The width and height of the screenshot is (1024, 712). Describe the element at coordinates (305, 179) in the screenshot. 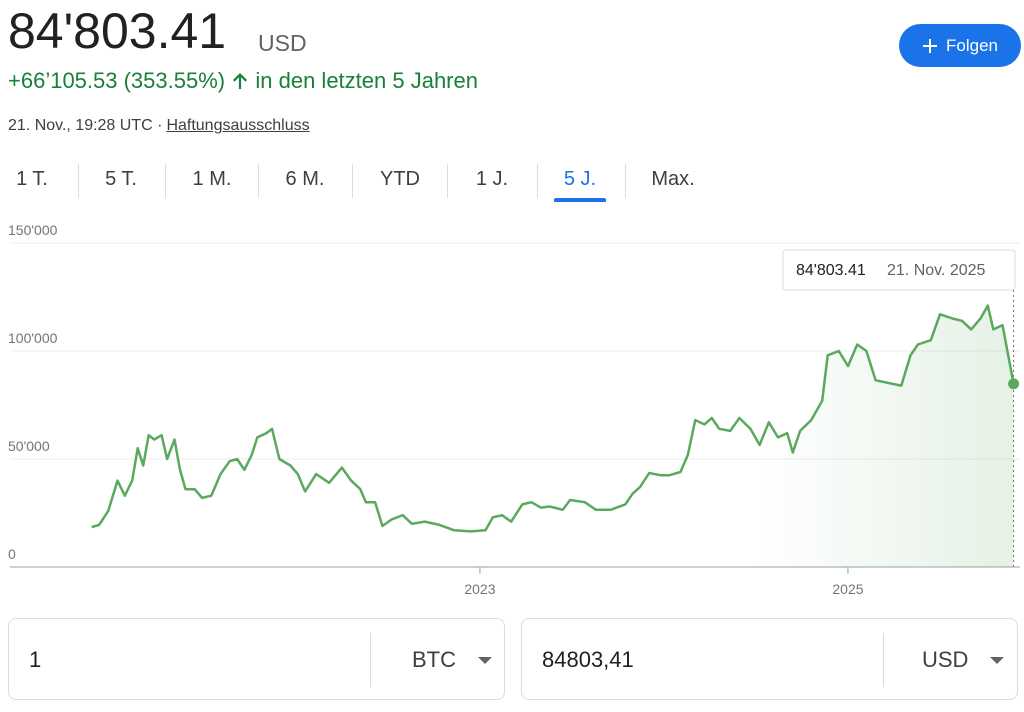

I see `range-tab: 6 M.` at that location.